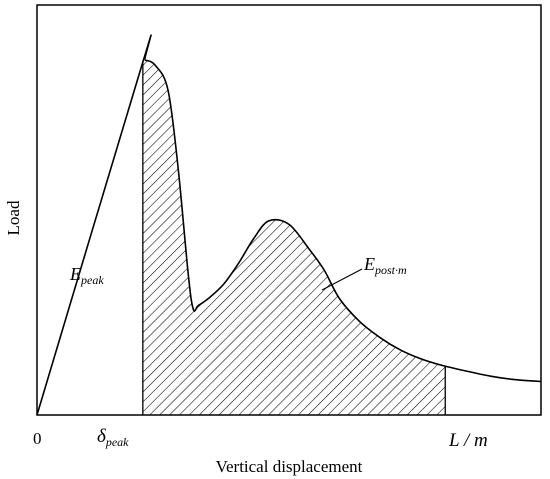 This screenshot has width=550, height=479. I want to click on e-peak-label: Epeak, so click(86, 275).